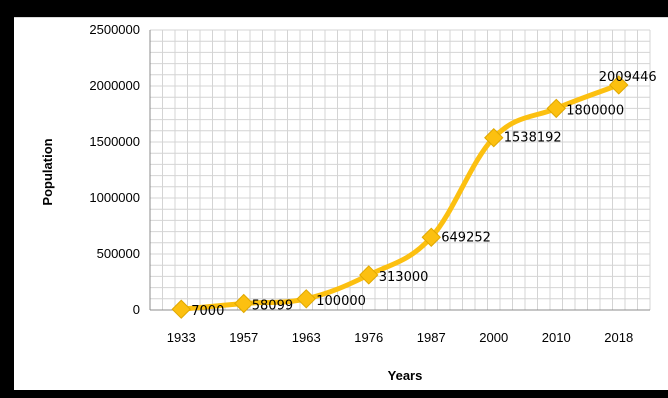 The height and width of the screenshot is (398, 668). What do you see at coordinates (405, 375) in the screenshot?
I see `x-axis-title: Years` at bounding box center [405, 375].